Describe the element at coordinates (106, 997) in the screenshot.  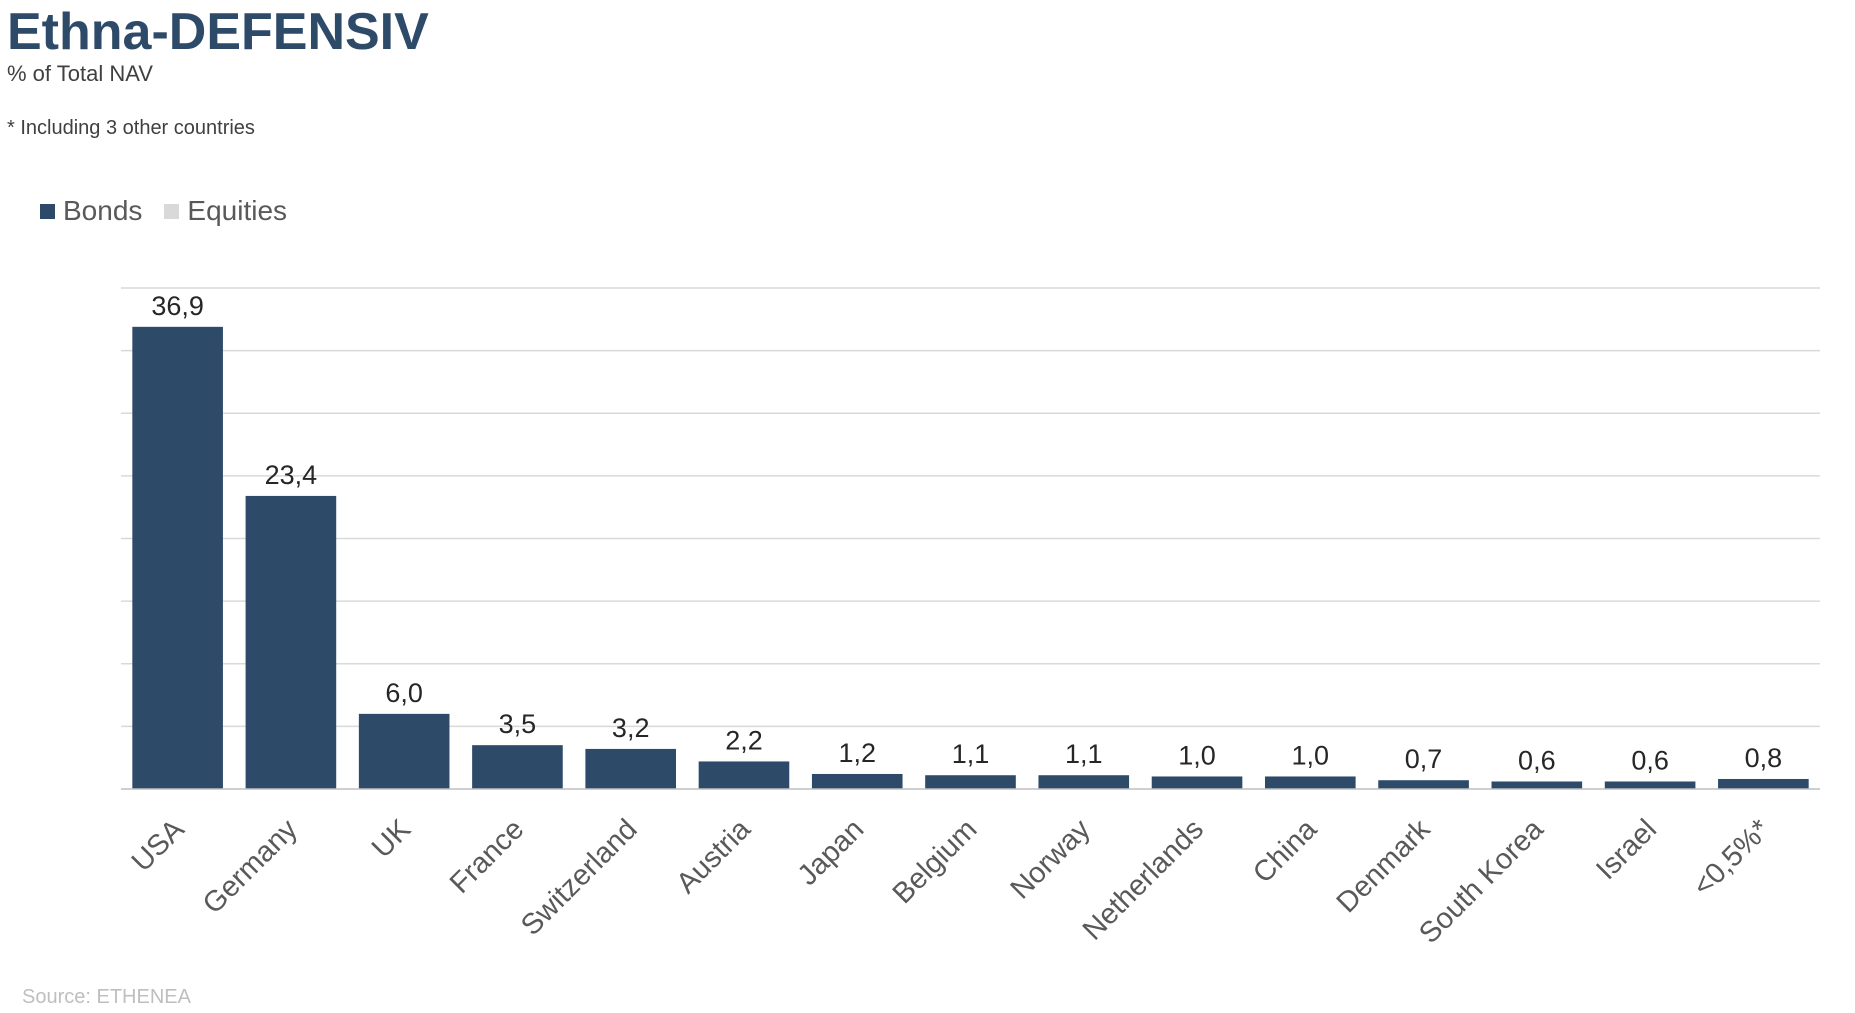
I see `source-note: Source: ETHENEA` at that location.